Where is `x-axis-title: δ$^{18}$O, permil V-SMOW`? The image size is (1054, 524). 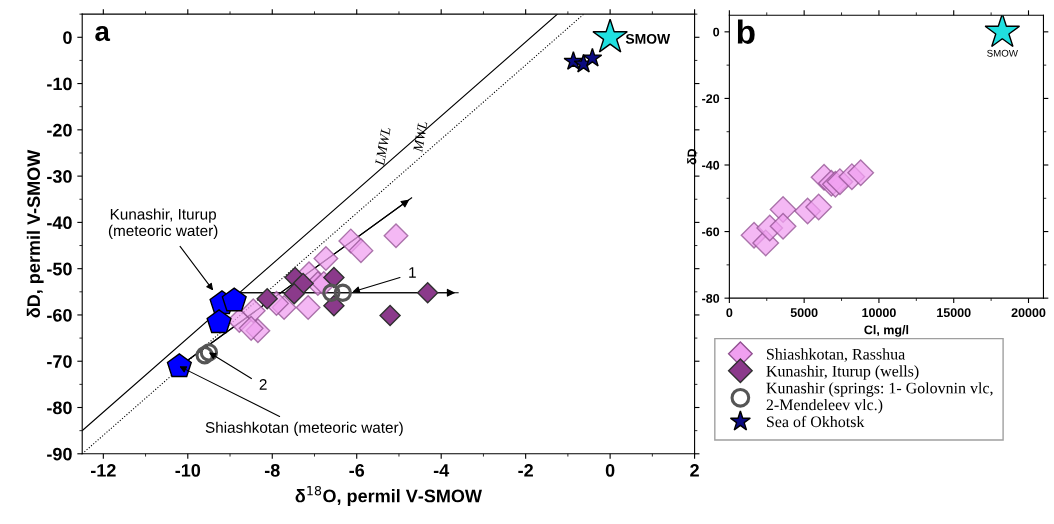 x-axis-title: δ$^{18}$O, permil V-SMOW is located at coordinates (388, 495).